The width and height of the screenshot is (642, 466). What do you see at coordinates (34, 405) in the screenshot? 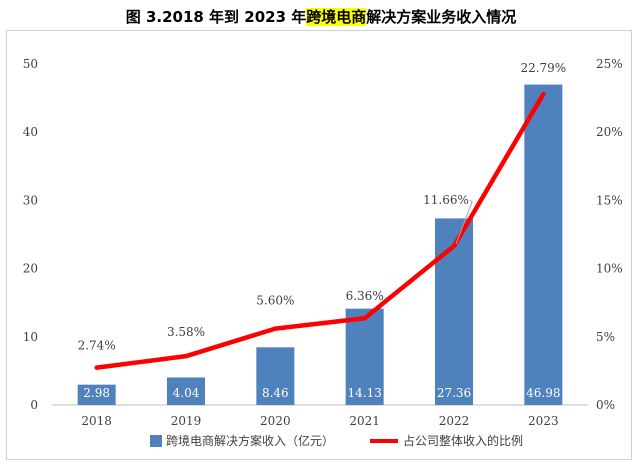
I see `y-left-tick-label: 0` at bounding box center [34, 405].